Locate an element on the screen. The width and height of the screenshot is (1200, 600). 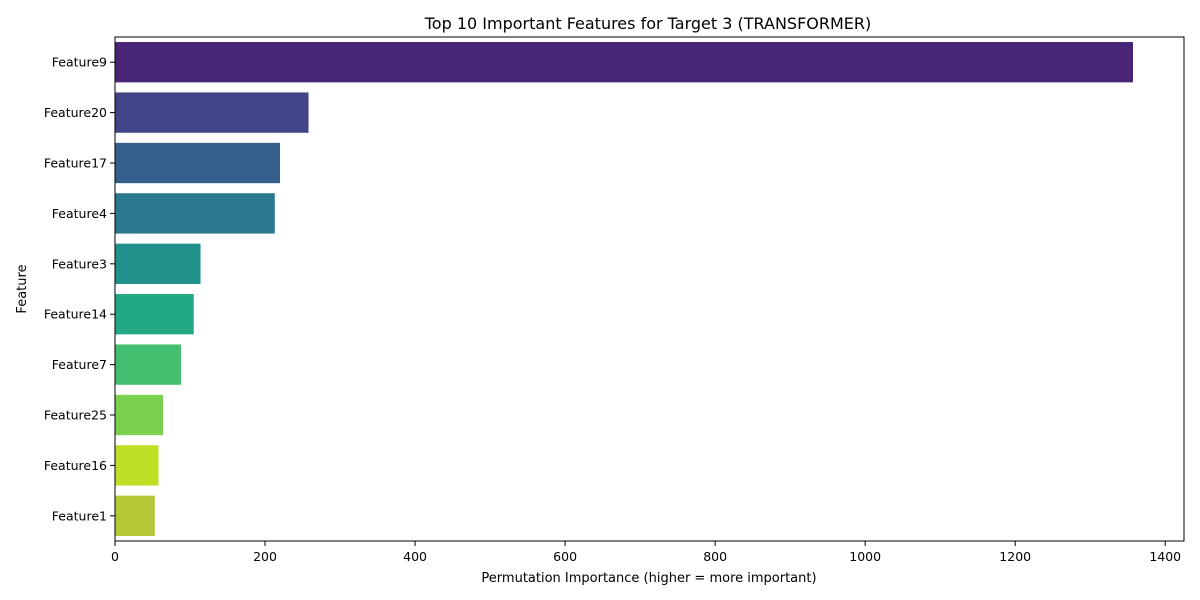
y-tick-label: Feature7 is located at coordinates (79, 364).